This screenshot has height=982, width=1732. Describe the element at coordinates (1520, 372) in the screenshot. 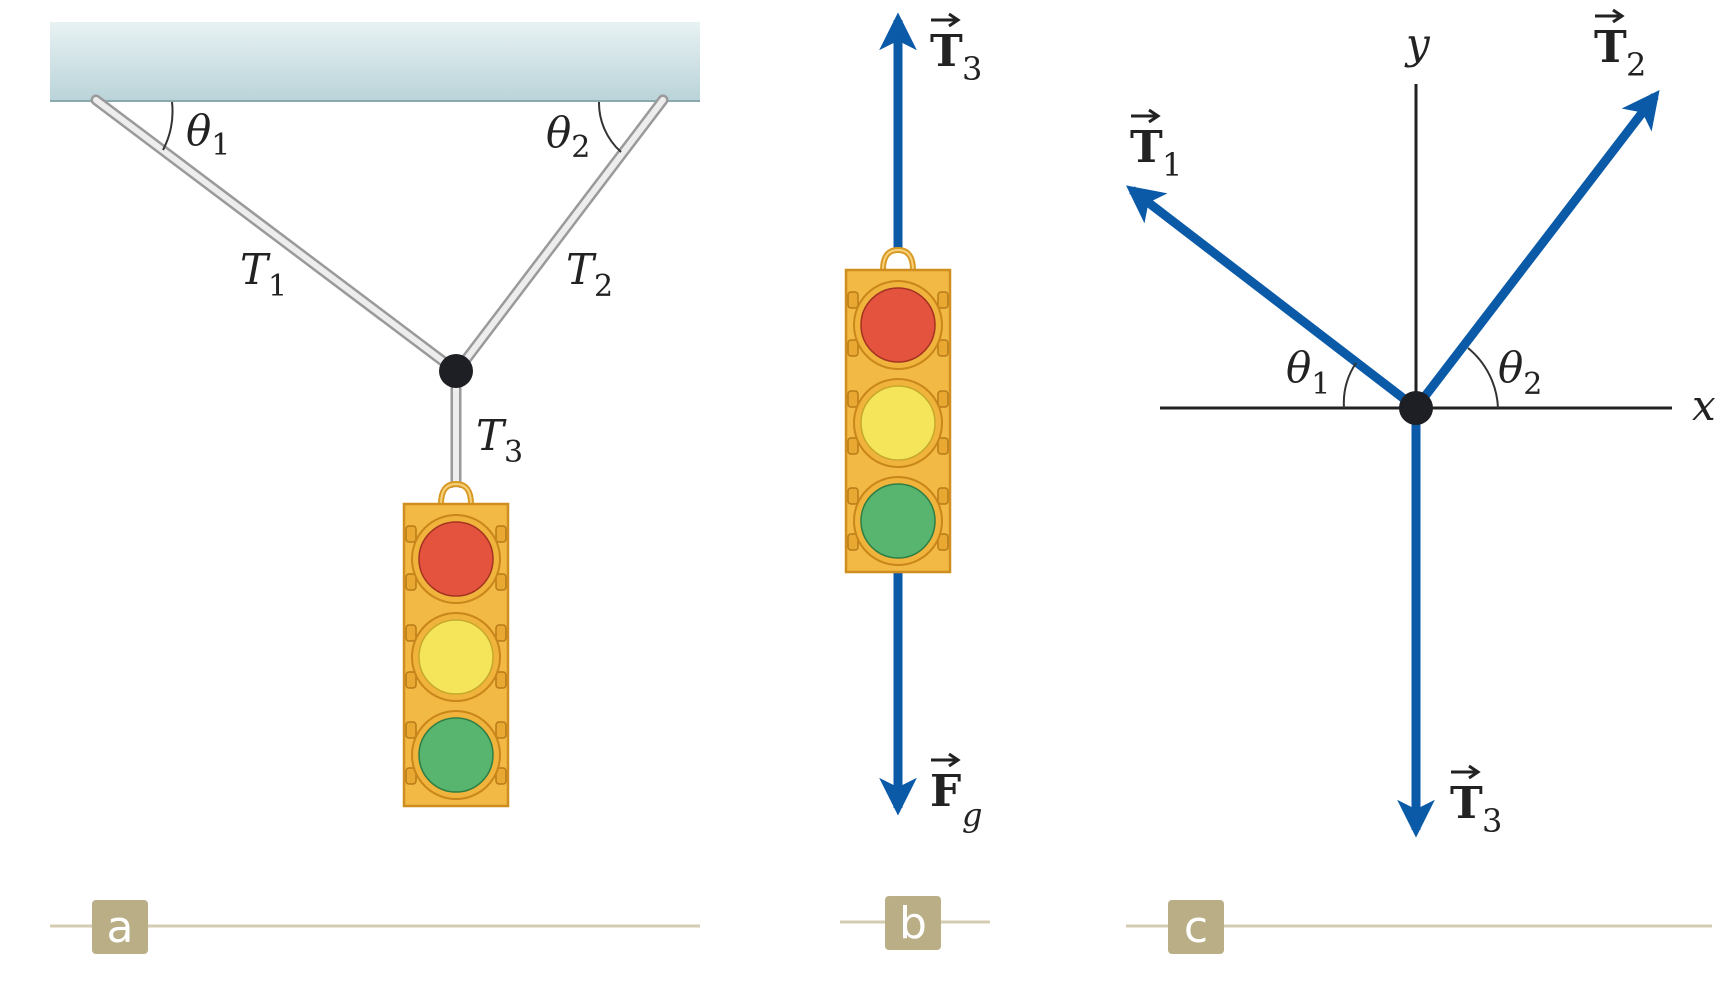

I see `label-theta2-c: θ2` at that location.